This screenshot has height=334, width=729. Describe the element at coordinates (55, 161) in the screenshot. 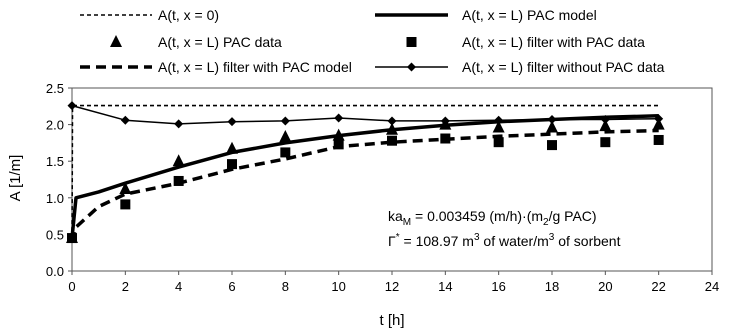

I see `y-tick-label: 1.5` at that location.